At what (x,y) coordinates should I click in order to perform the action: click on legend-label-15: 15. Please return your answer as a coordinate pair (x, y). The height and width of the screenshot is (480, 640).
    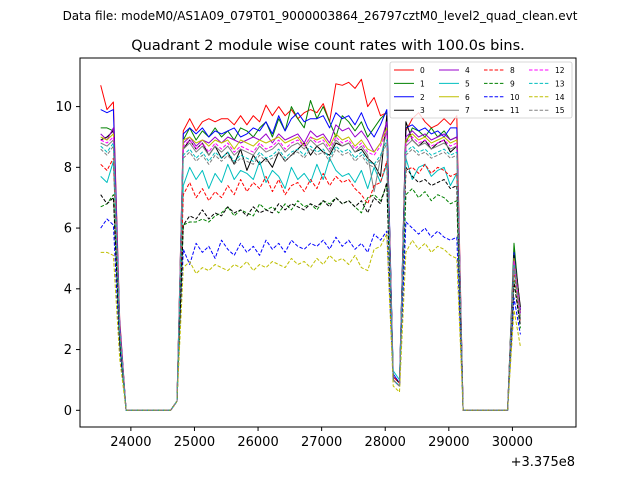
    Looking at the image, I should click on (560, 110).